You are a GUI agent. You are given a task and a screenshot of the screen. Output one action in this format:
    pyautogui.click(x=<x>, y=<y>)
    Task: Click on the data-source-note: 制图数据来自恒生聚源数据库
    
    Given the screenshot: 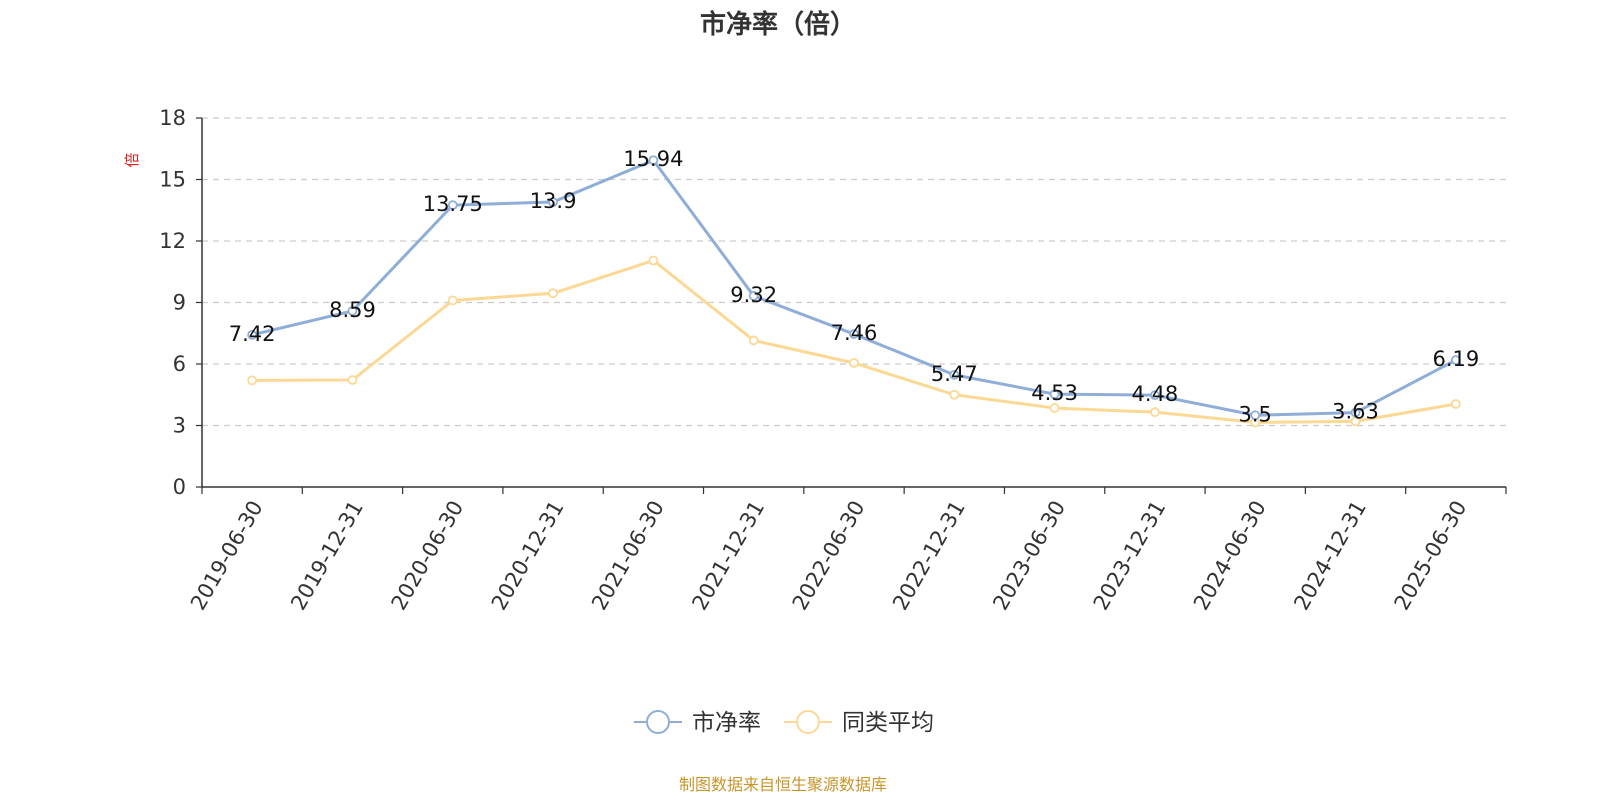 What is the action you would take?
    pyautogui.click(x=783, y=784)
    